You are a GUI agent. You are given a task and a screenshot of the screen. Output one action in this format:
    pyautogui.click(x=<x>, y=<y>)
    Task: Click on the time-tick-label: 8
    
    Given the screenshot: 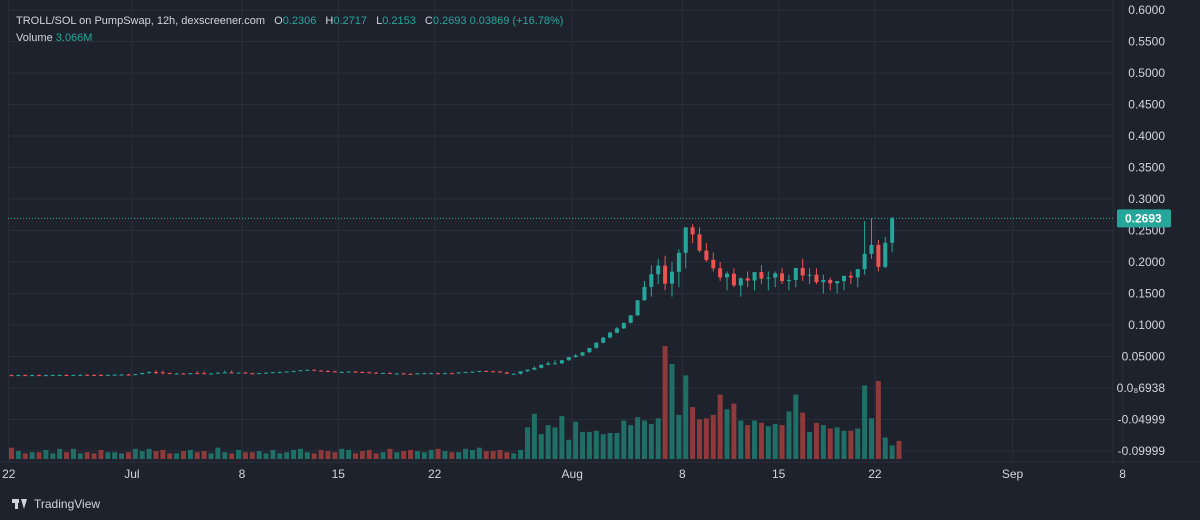 What is the action you would take?
    pyautogui.click(x=682, y=474)
    